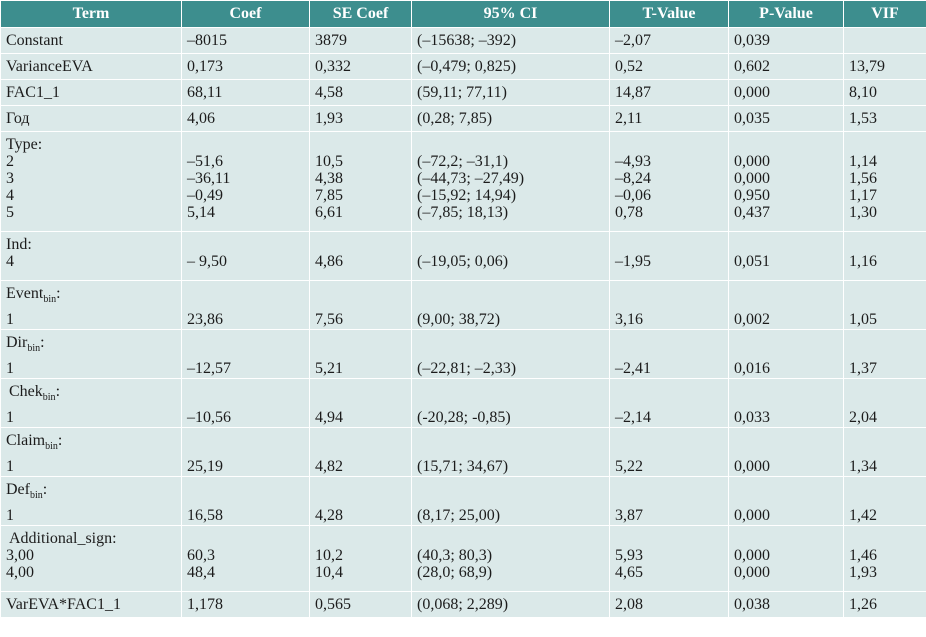  Describe the element at coordinates (207, 40) in the screenshot. I see `coef-value: –8015` at that location.